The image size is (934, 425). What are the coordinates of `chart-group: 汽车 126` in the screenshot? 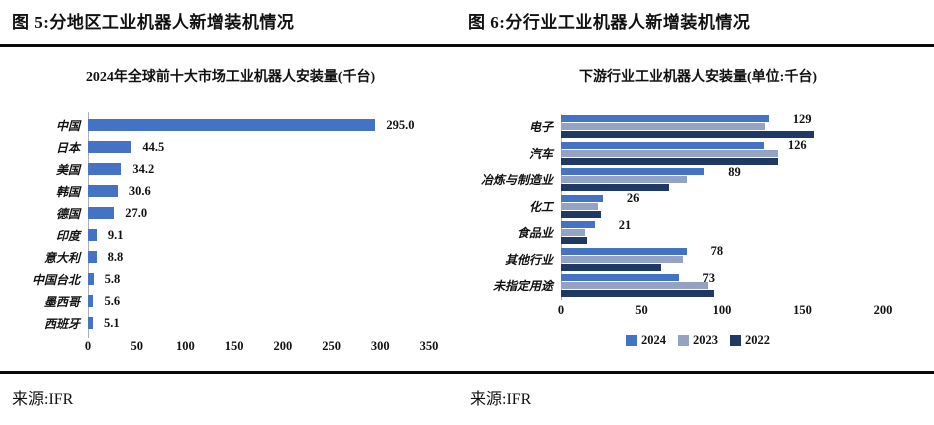 It's located at (698, 152).